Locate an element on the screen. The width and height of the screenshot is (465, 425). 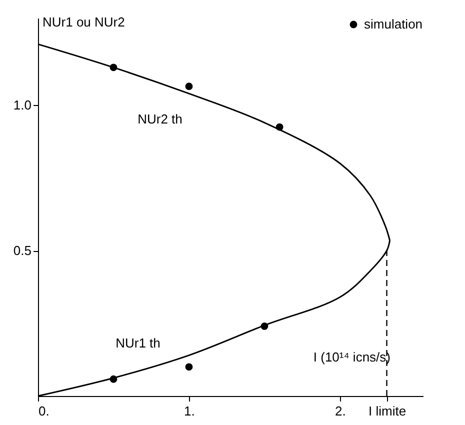
legend-label: simulation is located at coordinates (393, 24).